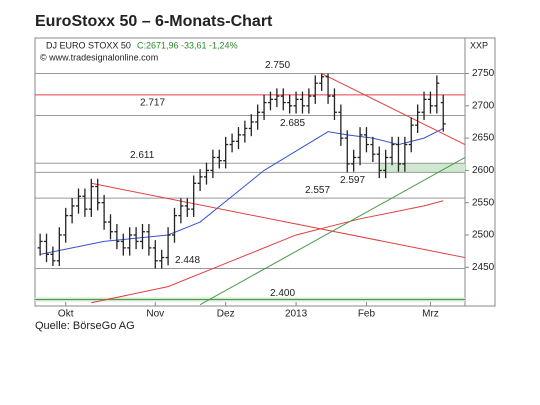  I want to click on y-tick-label: 2650, so click(483, 138).